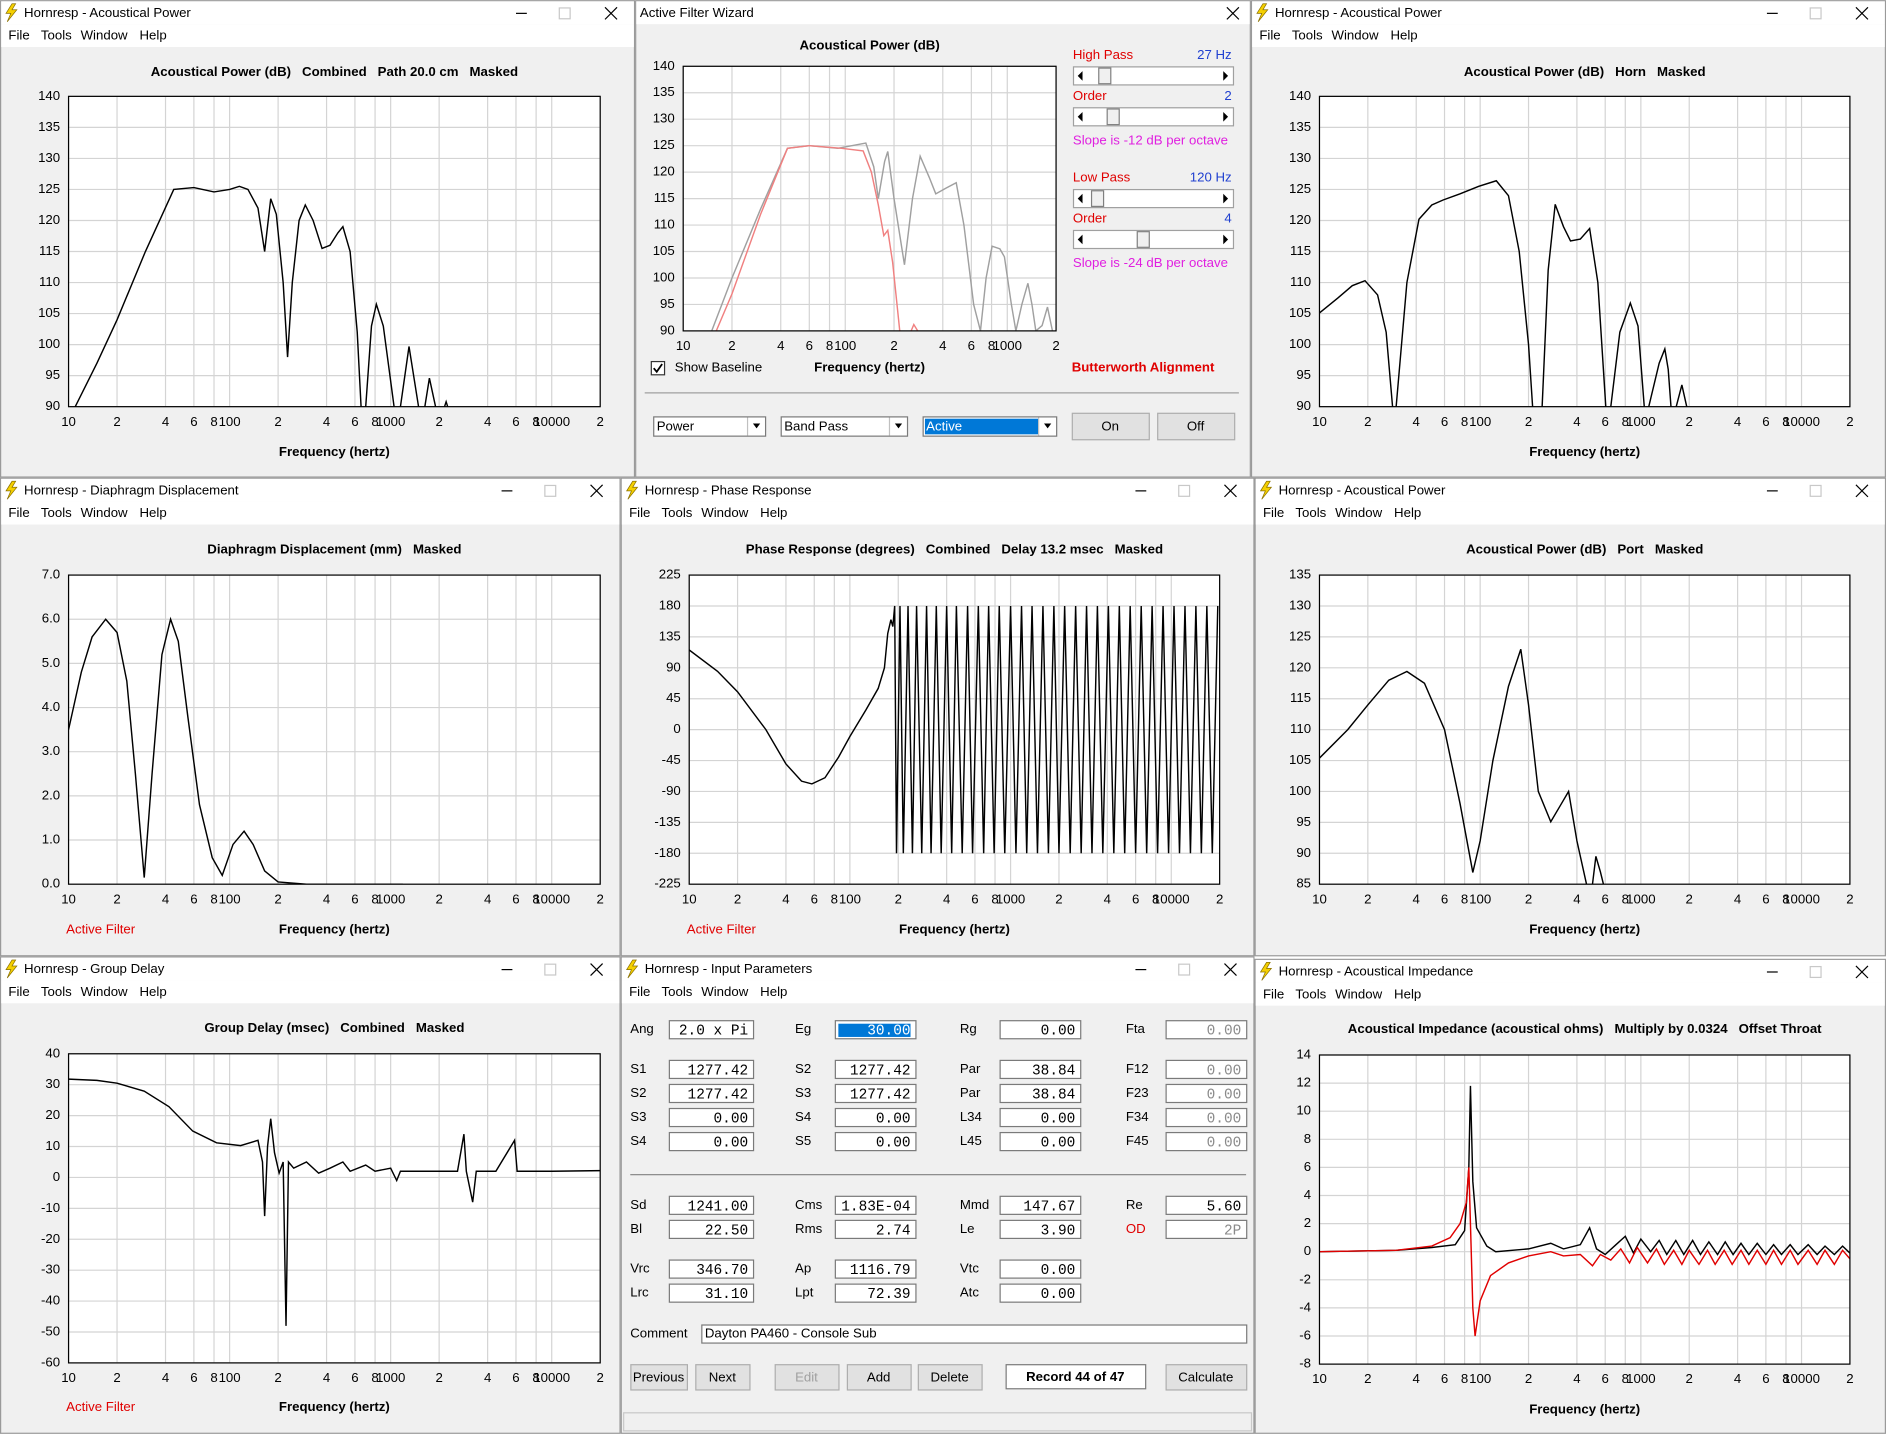 The width and height of the screenshot is (1886, 1434). I want to click on field-value: 2.0 x Pi, so click(713, 1032).